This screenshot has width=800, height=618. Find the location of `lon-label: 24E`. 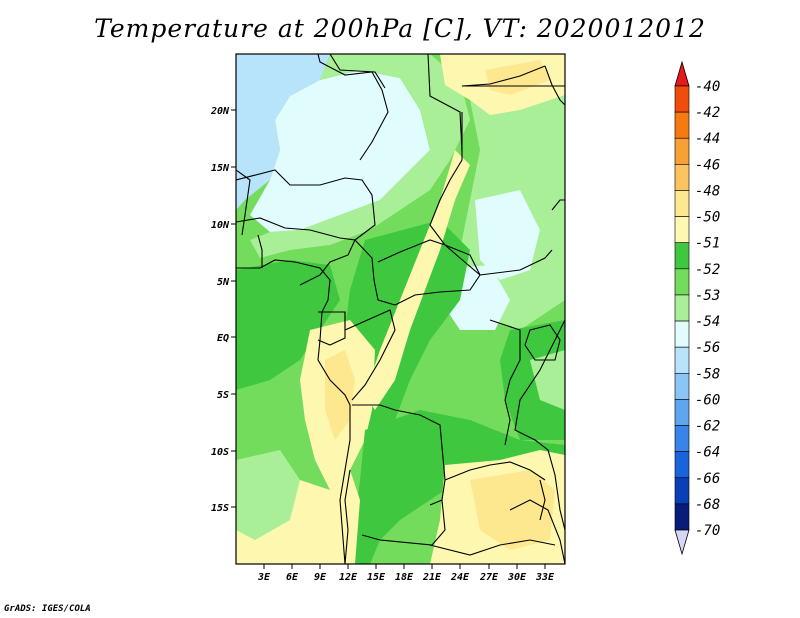

lon-label: 24E is located at coordinates (460, 577).